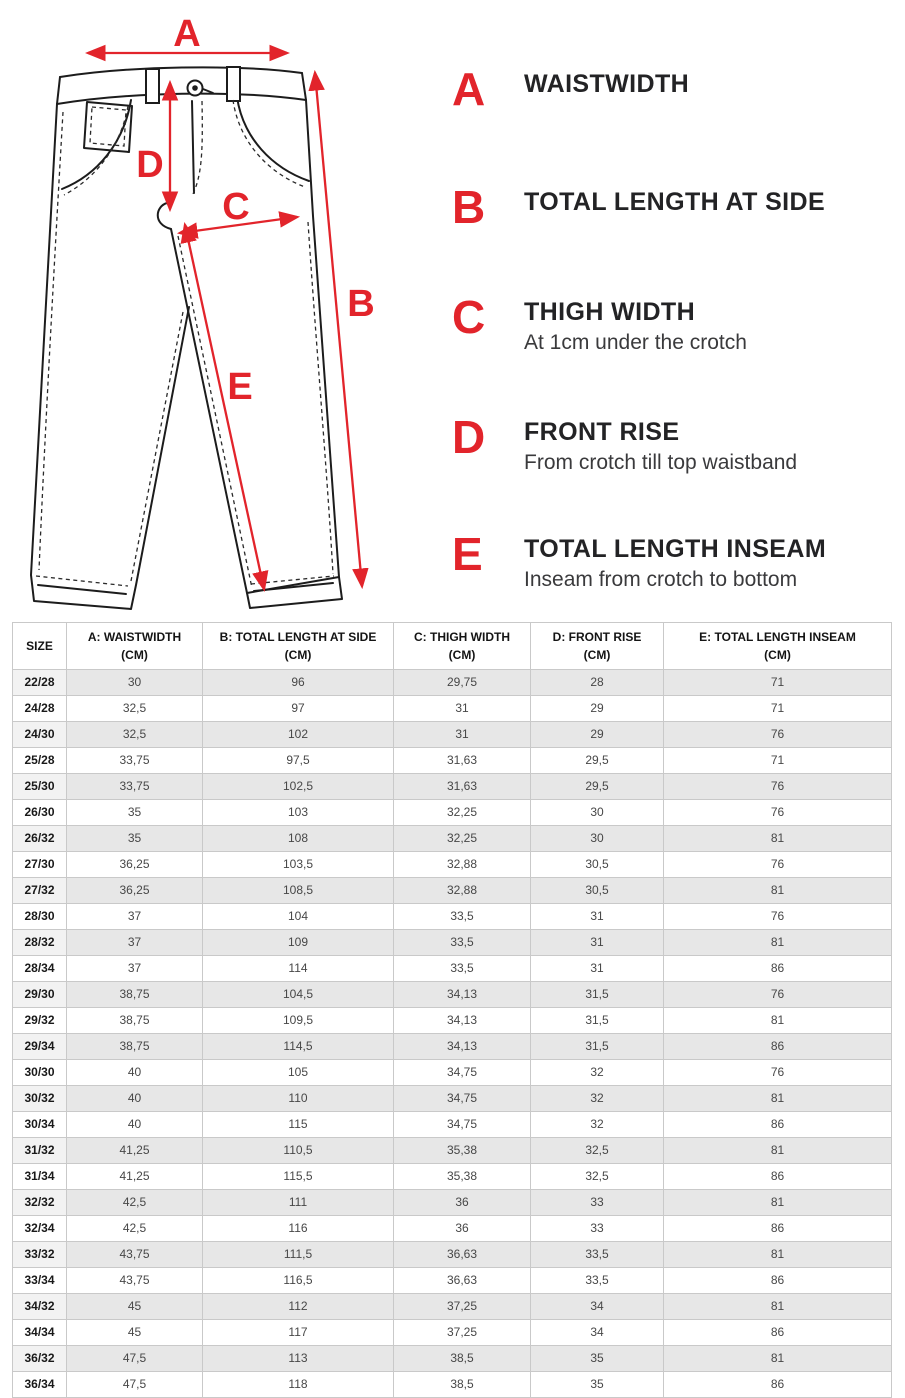 Image resolution: width=905 pixels, height=1398 pixels. What do you see at coordinates (452, 734) in the screenshot?
I see `table-row: 24/30 32,5 102 31 29 76` at bounding box center [452, 734].